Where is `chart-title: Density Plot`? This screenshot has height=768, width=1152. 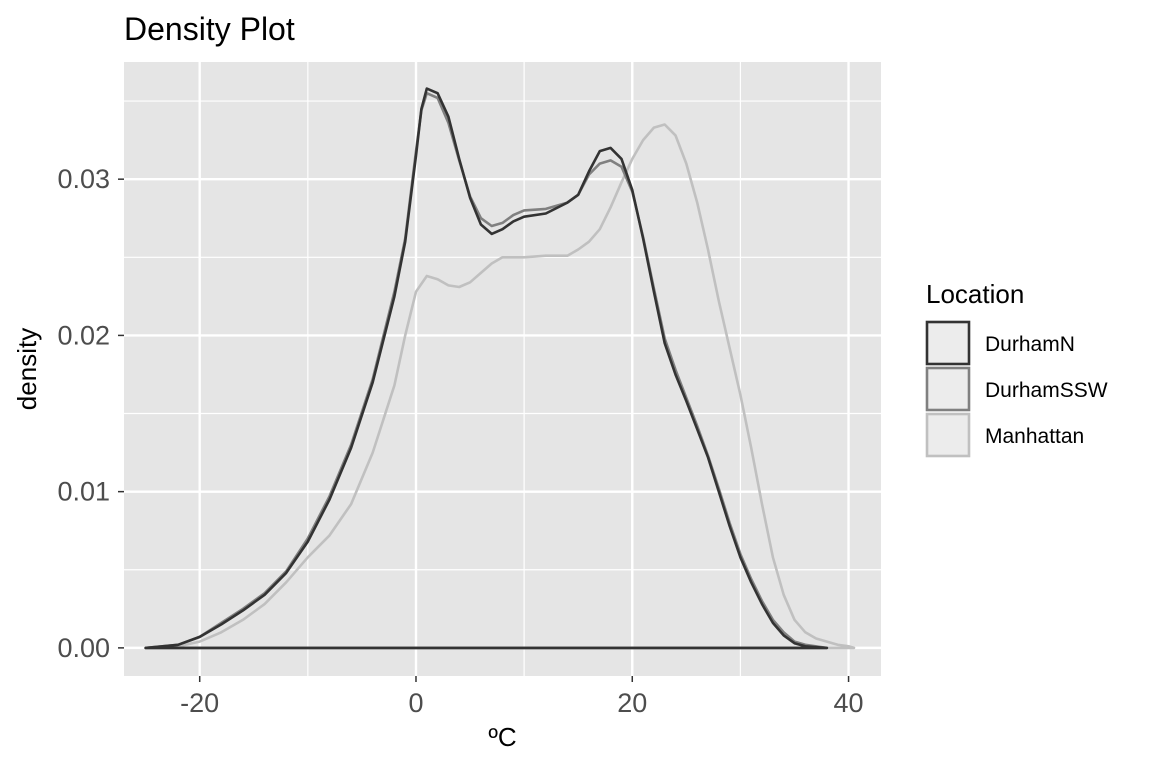 chart-title: Density Plot is located at coordinates (209, 29).